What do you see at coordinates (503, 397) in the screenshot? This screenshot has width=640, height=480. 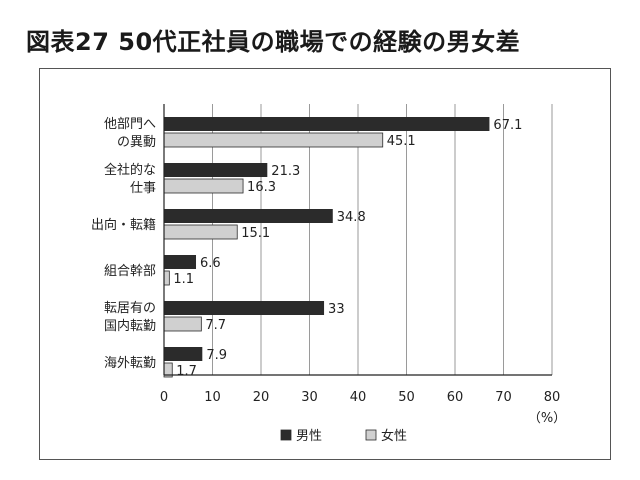 I see `x-tick-label: 70` at bounding box center [503, 397].